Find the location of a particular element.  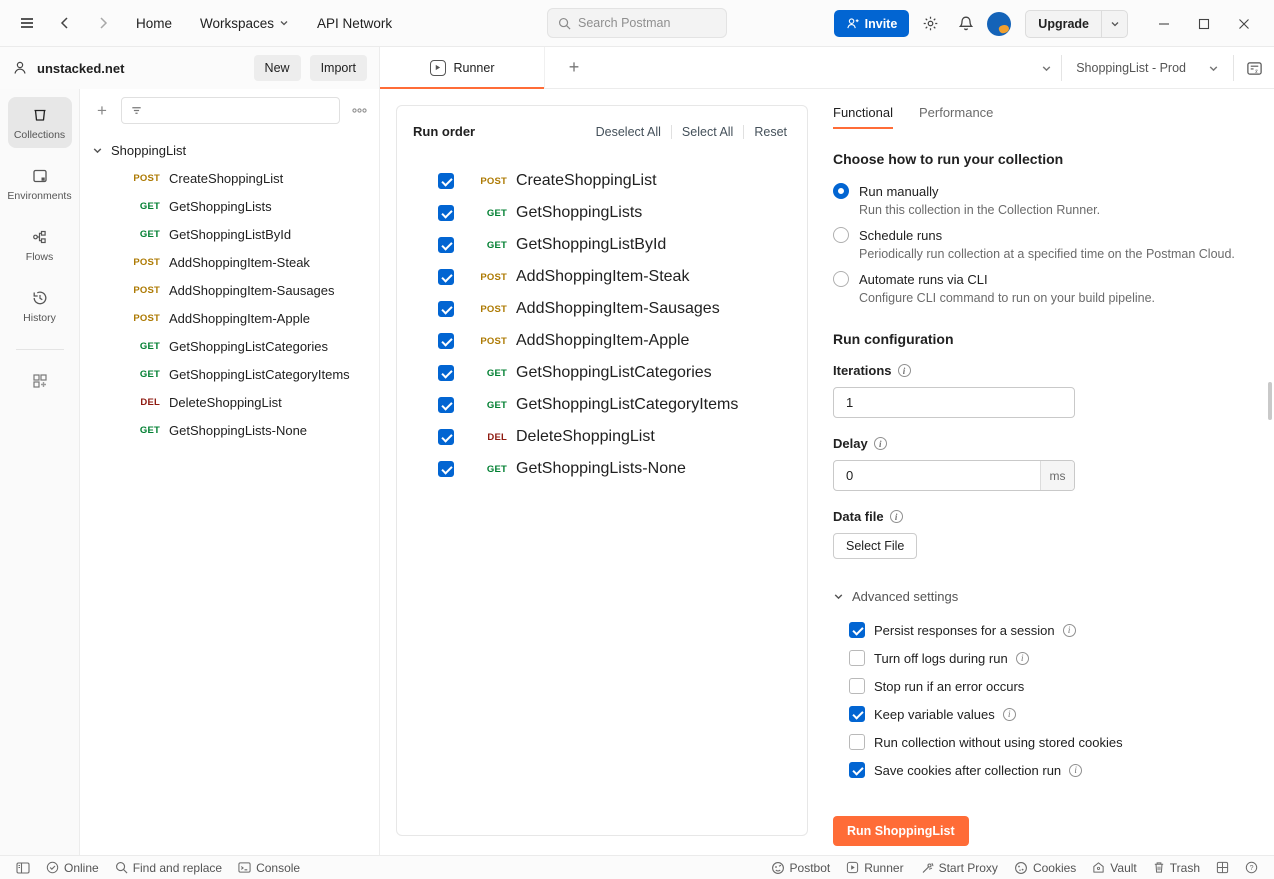

rail-item-add-tools is located at coordinates (40, 381).